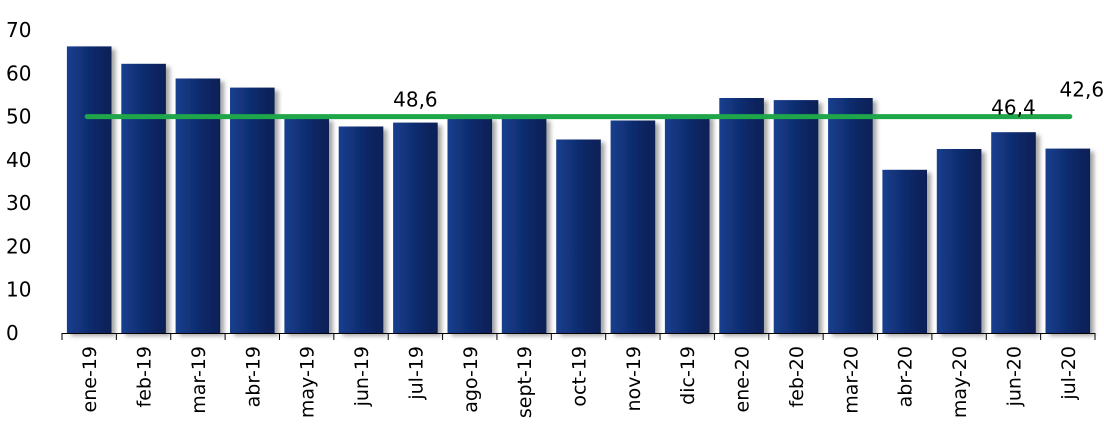 Image resolution: width=1104 pixels, height=430 pixels. I want to click on x-tick-label: ene-19, so click(90, 379).